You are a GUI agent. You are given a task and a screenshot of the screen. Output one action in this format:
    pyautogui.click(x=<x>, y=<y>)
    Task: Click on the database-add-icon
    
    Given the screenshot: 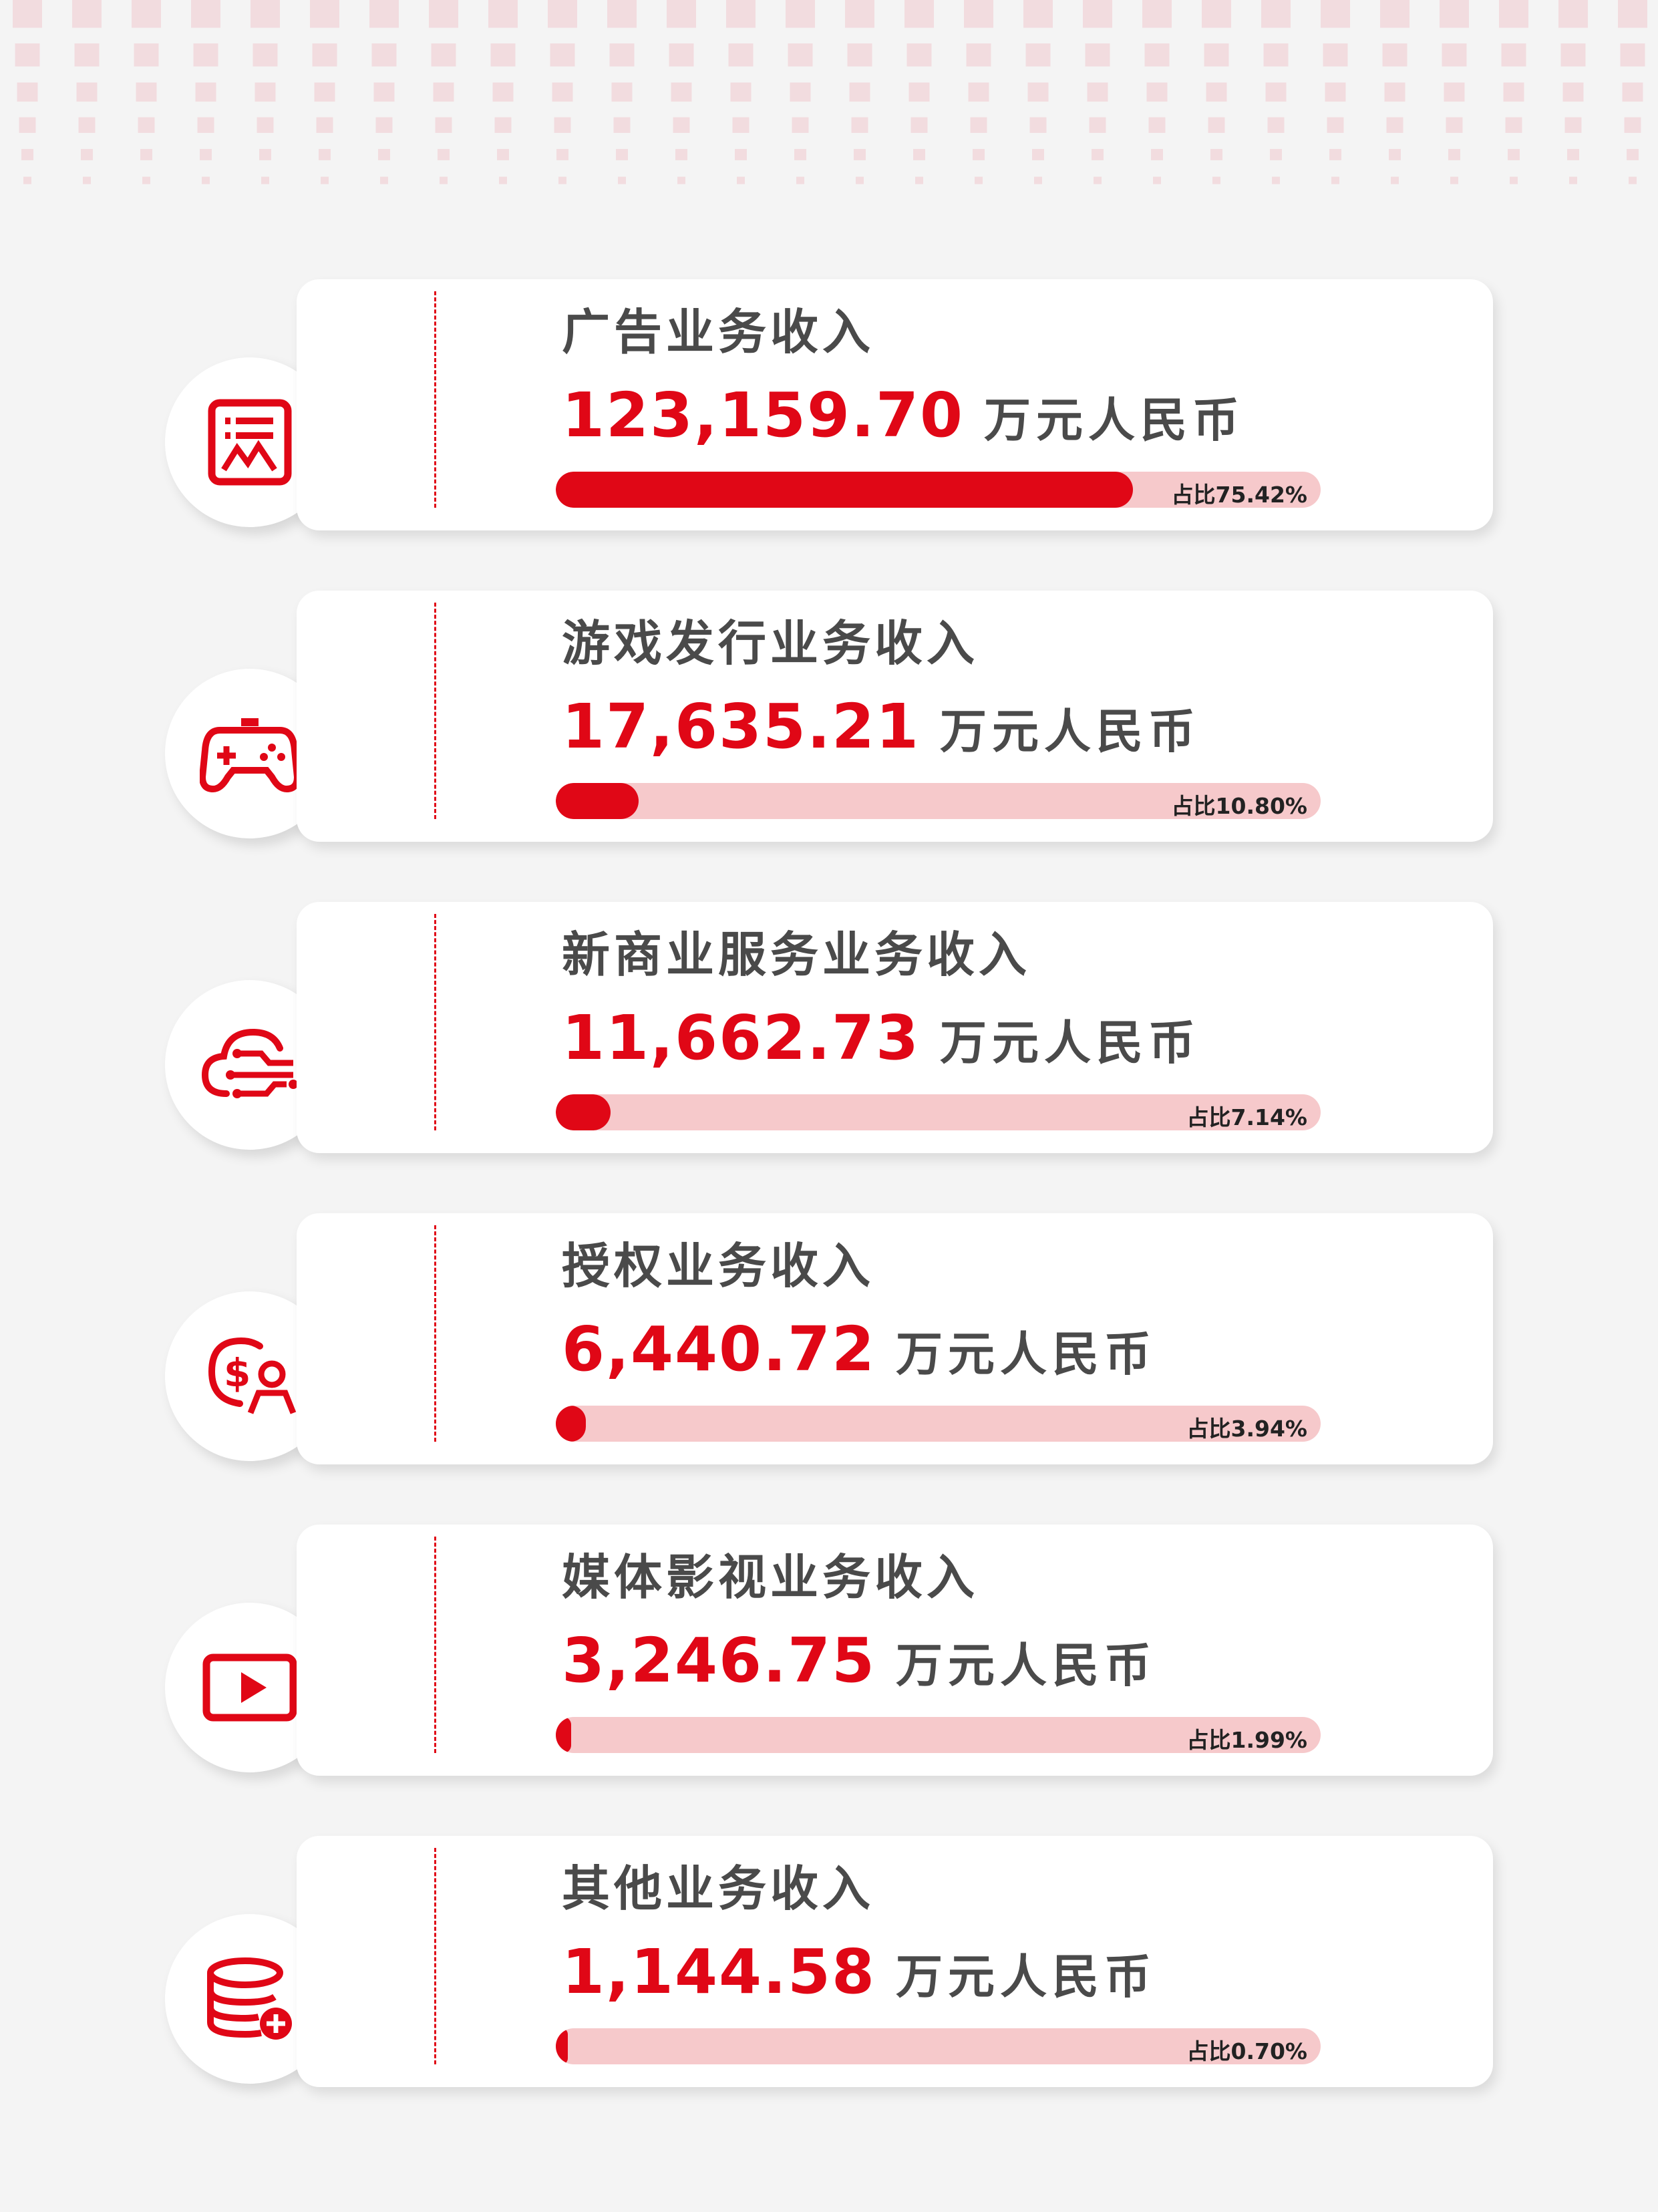 What is the action you would take?
    pyautogui.click(x=249, y=1998)
    